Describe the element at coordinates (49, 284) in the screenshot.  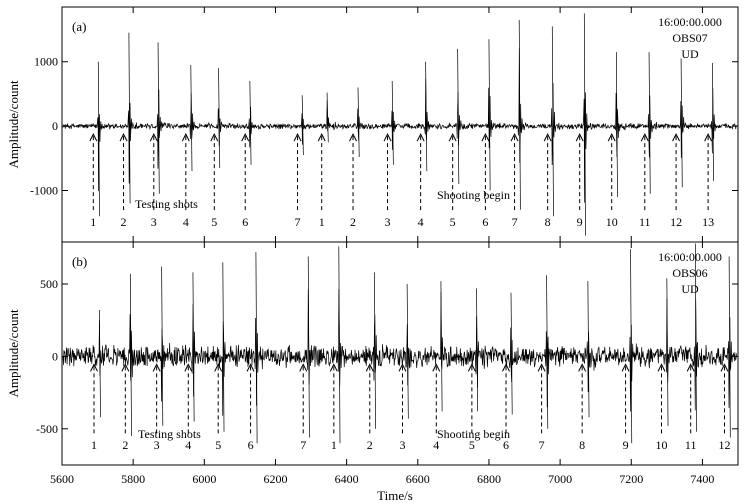
I see `y-tick-label: 500` at that location.